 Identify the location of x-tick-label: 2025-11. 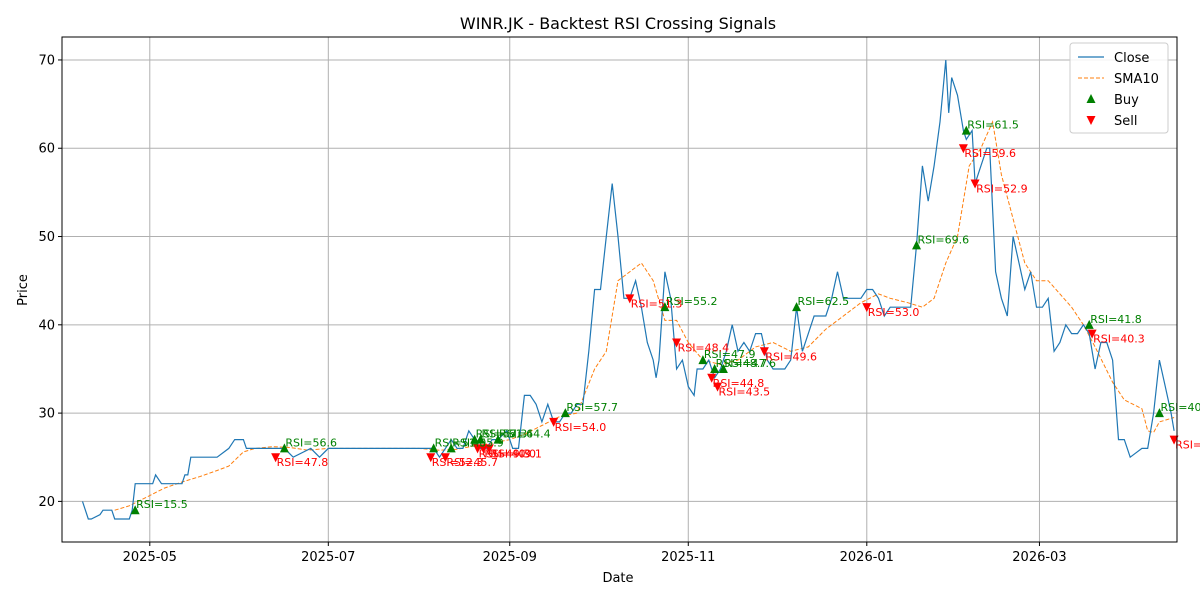
(688, 557).